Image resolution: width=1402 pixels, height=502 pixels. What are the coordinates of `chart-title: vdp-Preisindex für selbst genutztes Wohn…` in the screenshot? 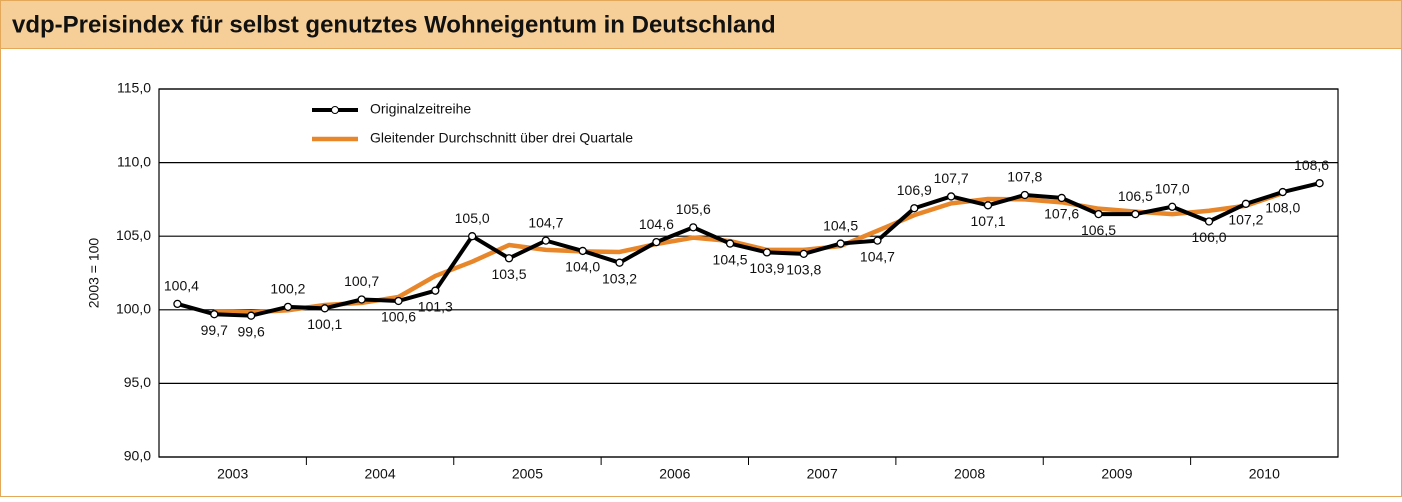 It's located at (394, 24).